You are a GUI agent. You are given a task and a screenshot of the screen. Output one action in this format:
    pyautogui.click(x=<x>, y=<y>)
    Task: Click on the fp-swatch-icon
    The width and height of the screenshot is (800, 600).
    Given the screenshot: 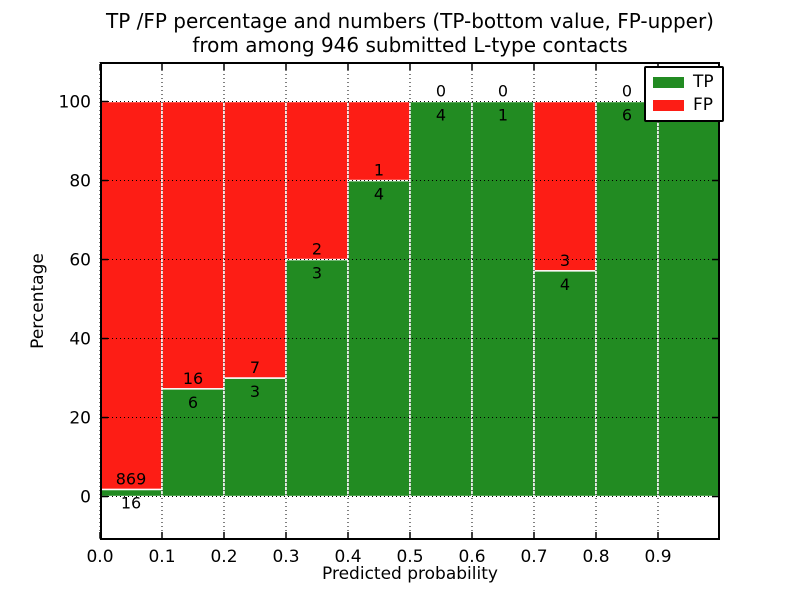 What is the action you would take?
    pyautogui.click(x=668, y=105)
    